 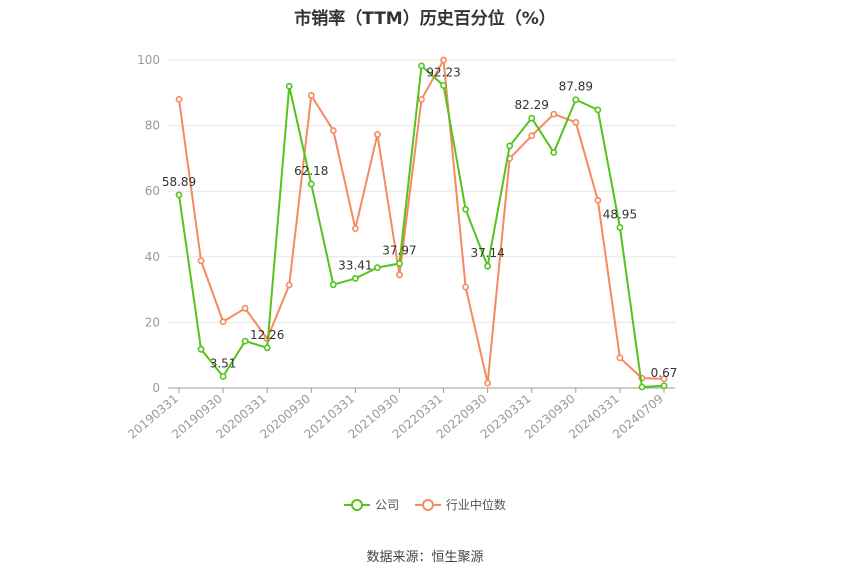 What do you see at coordinates (152, 126) in the screenshot?
I see `y-tick-label: 80` at bounding box center [152, 126].